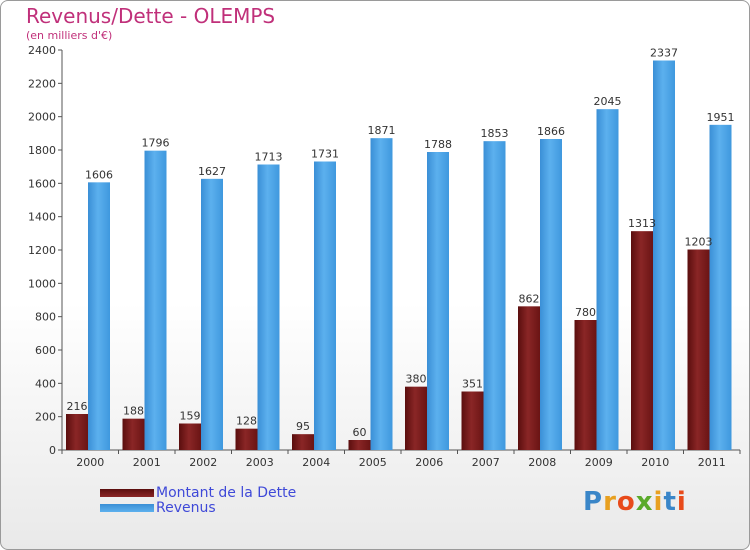 Image resolution: width=750 pixels, height=550 pixels. I want to click on chart-legend: Montant de la Dette Revenus, so click(198, 501).